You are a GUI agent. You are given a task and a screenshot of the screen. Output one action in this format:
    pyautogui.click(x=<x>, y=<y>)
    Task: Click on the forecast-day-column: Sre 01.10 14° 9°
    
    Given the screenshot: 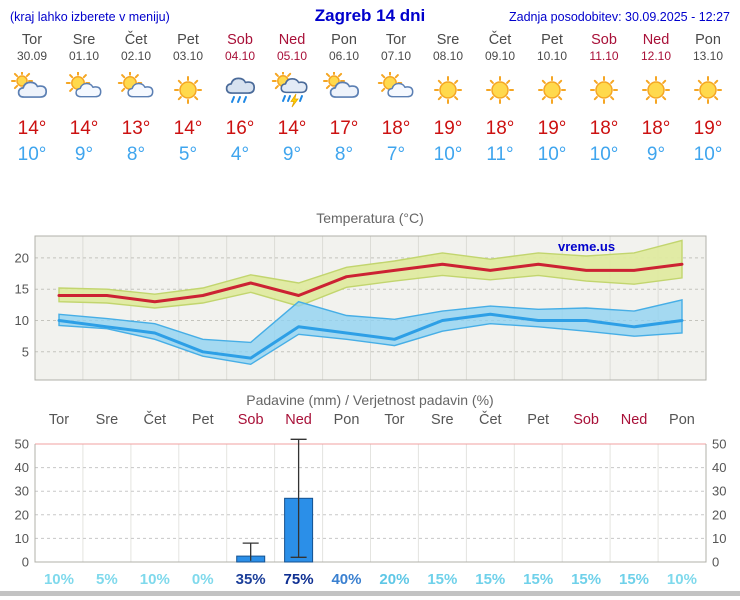 What is the action you would take?
    pyautogui.click(x=84, y=99)
    